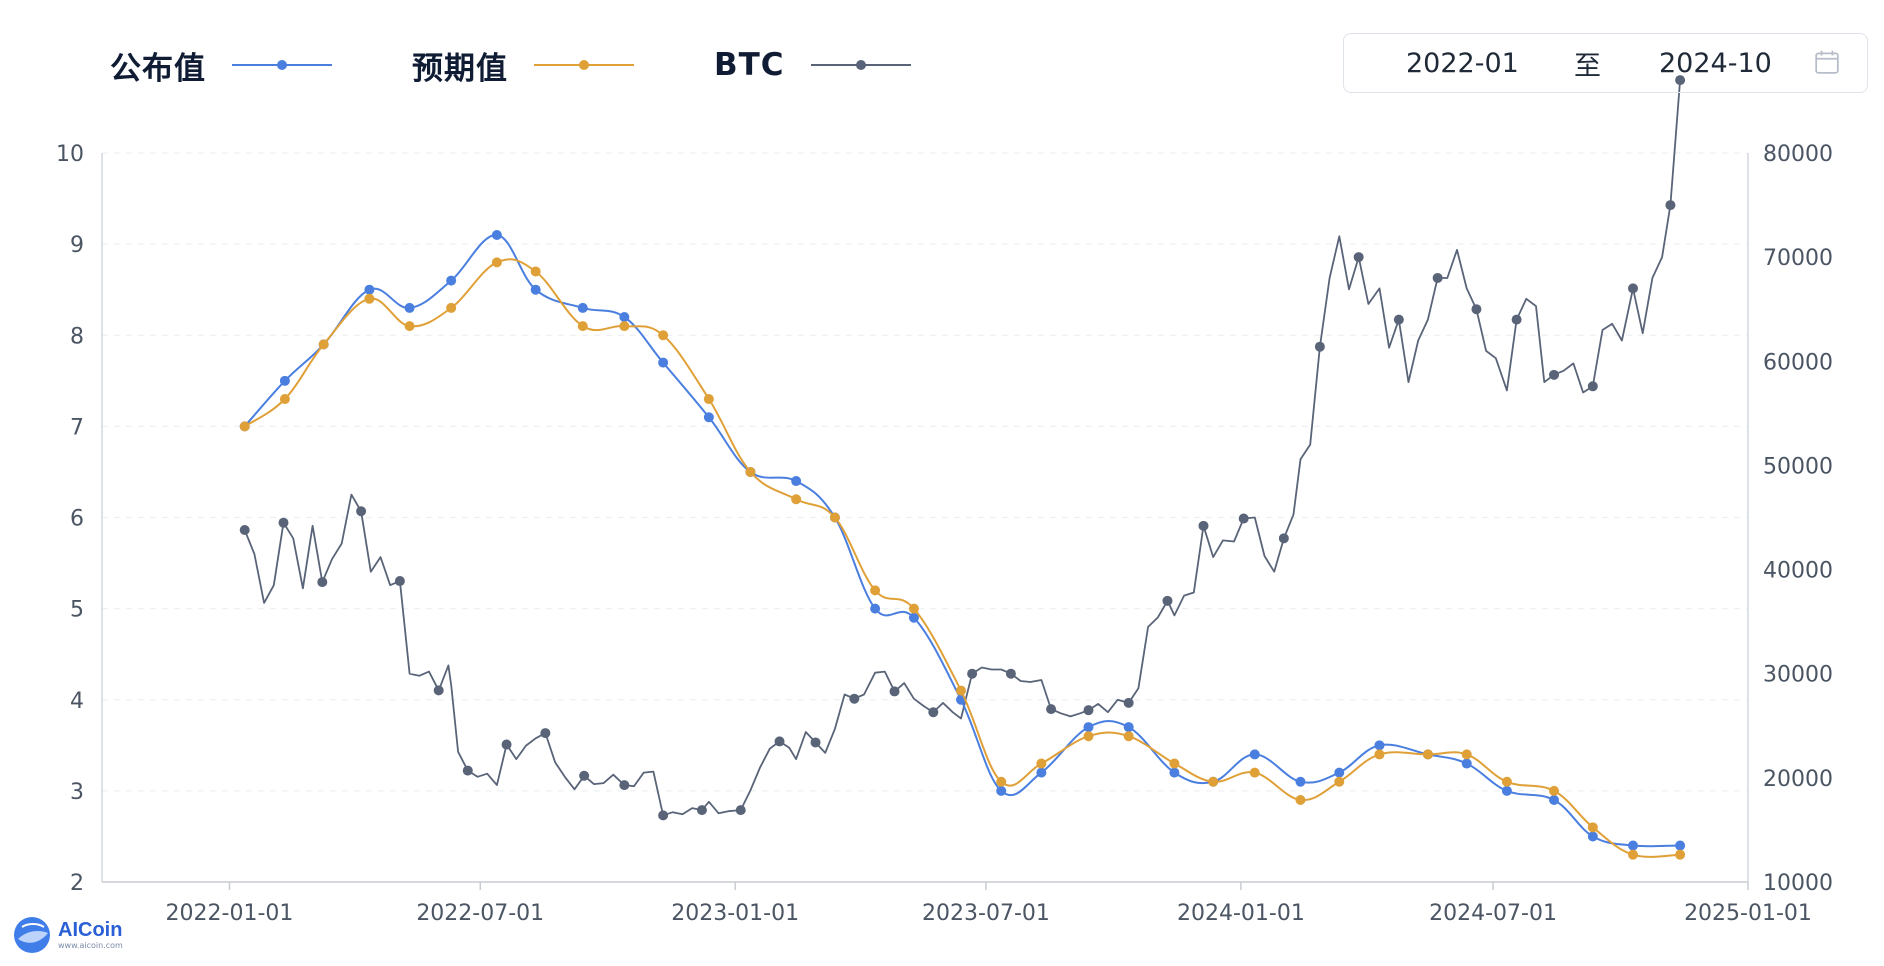  I want to click on legend-swatch-expected, so click(584, 65).